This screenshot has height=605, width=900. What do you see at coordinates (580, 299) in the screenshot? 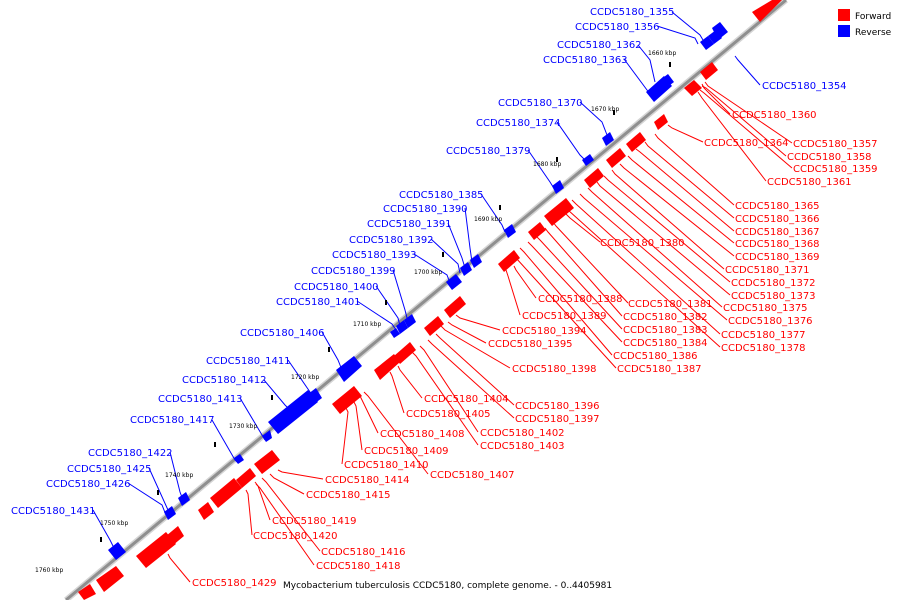
I see `gene-label: CCDC5180_1388` at bounding box center [580, 299].